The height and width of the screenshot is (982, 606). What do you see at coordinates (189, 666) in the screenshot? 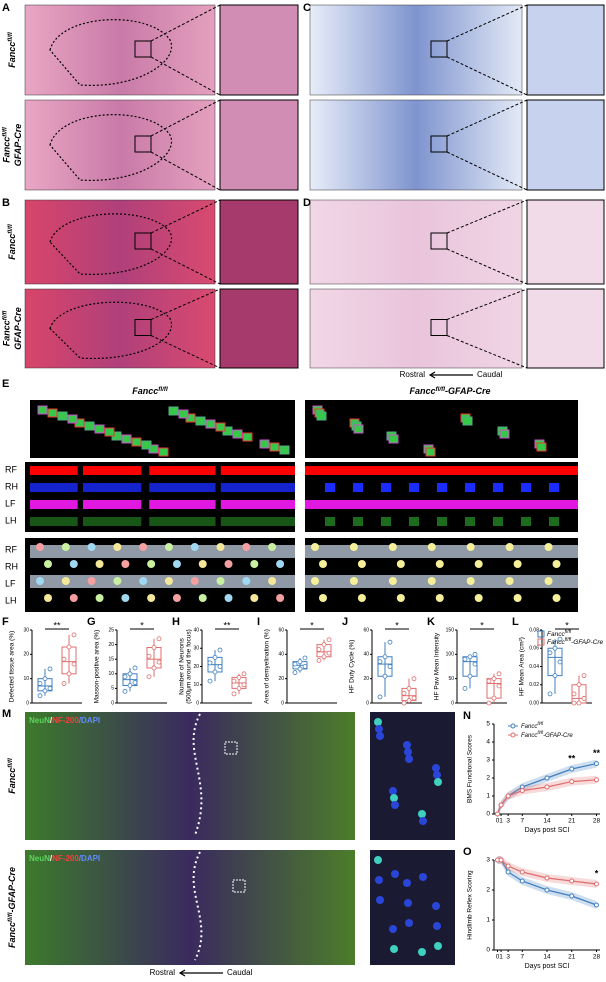
I see `label: (500μm around the focus)` at bounding box center [189, 666].